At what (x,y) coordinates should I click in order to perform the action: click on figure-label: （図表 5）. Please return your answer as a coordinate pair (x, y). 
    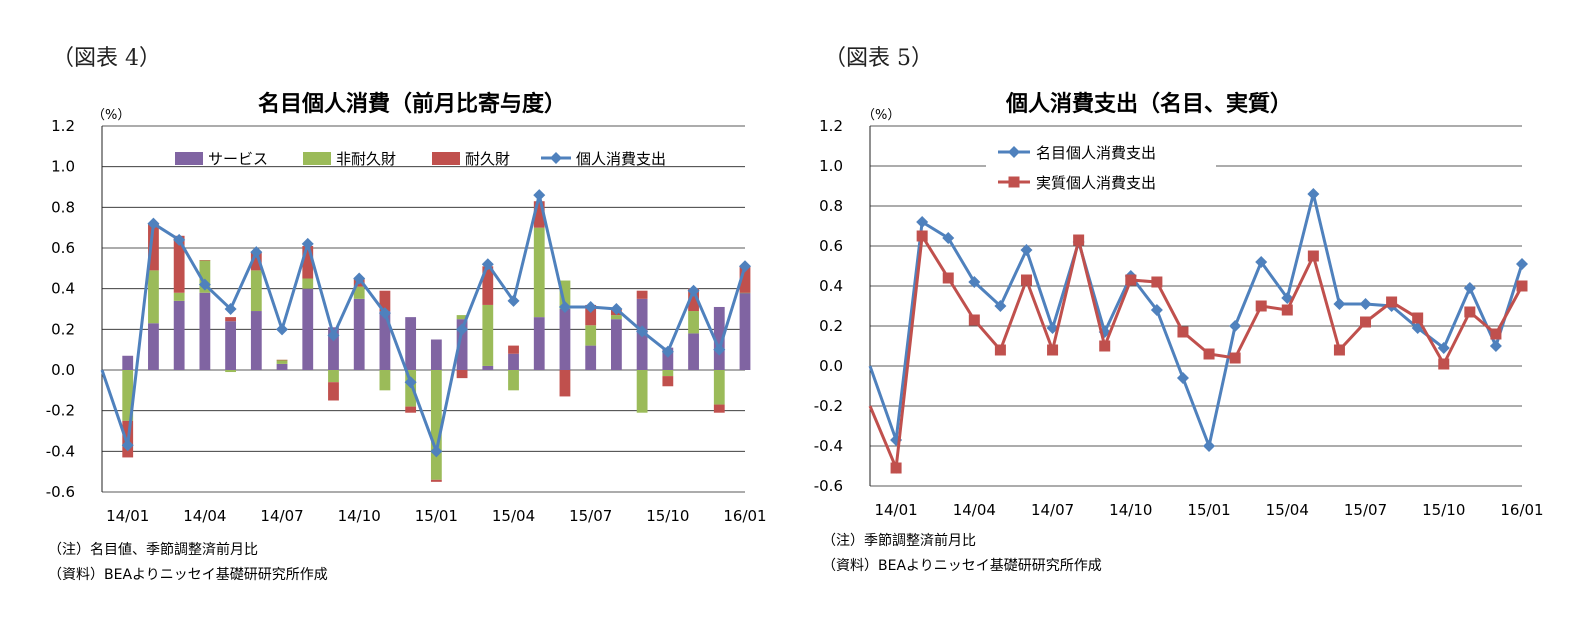
    Looking at the image, I should click on (878, 58).